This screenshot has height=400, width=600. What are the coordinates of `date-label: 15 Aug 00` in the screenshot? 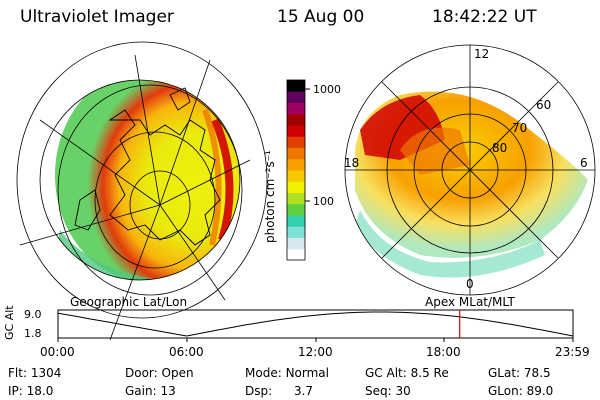 It's located at (321, 17).